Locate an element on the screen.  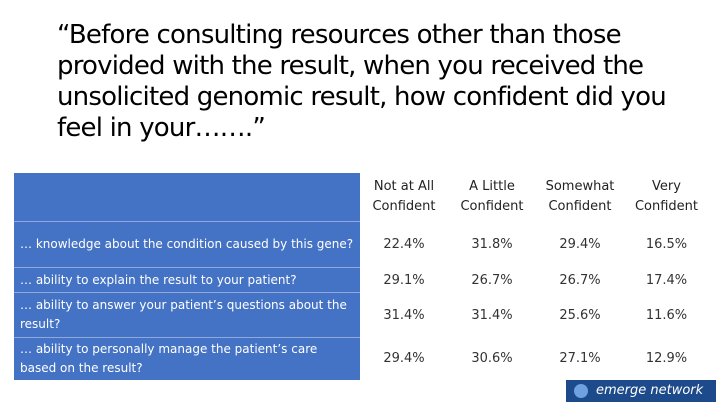
logo-mark-icon is located at coordinates (581, 391).